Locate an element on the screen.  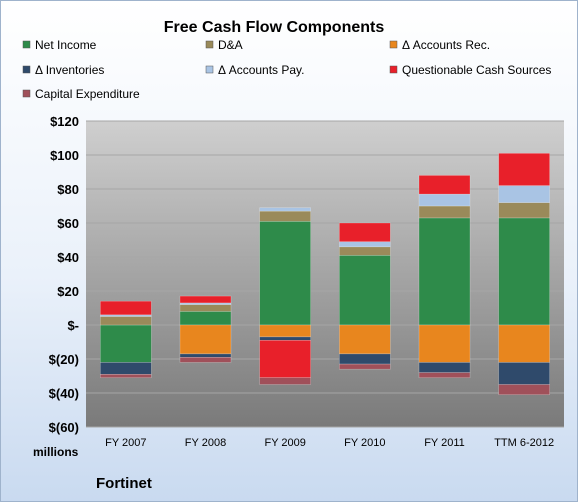
y-tick-label: $- is located at coordinates (73, 325).